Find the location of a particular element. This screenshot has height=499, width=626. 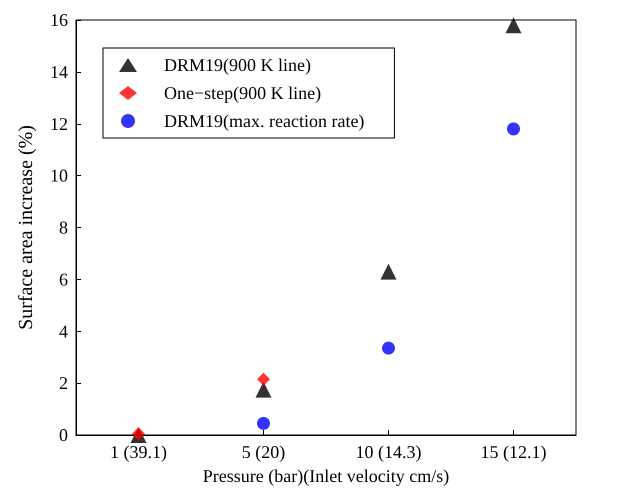

x-axis-title: Pressure (bar)(Inlet velocity cm/s) is located at coordinates (326, 476).